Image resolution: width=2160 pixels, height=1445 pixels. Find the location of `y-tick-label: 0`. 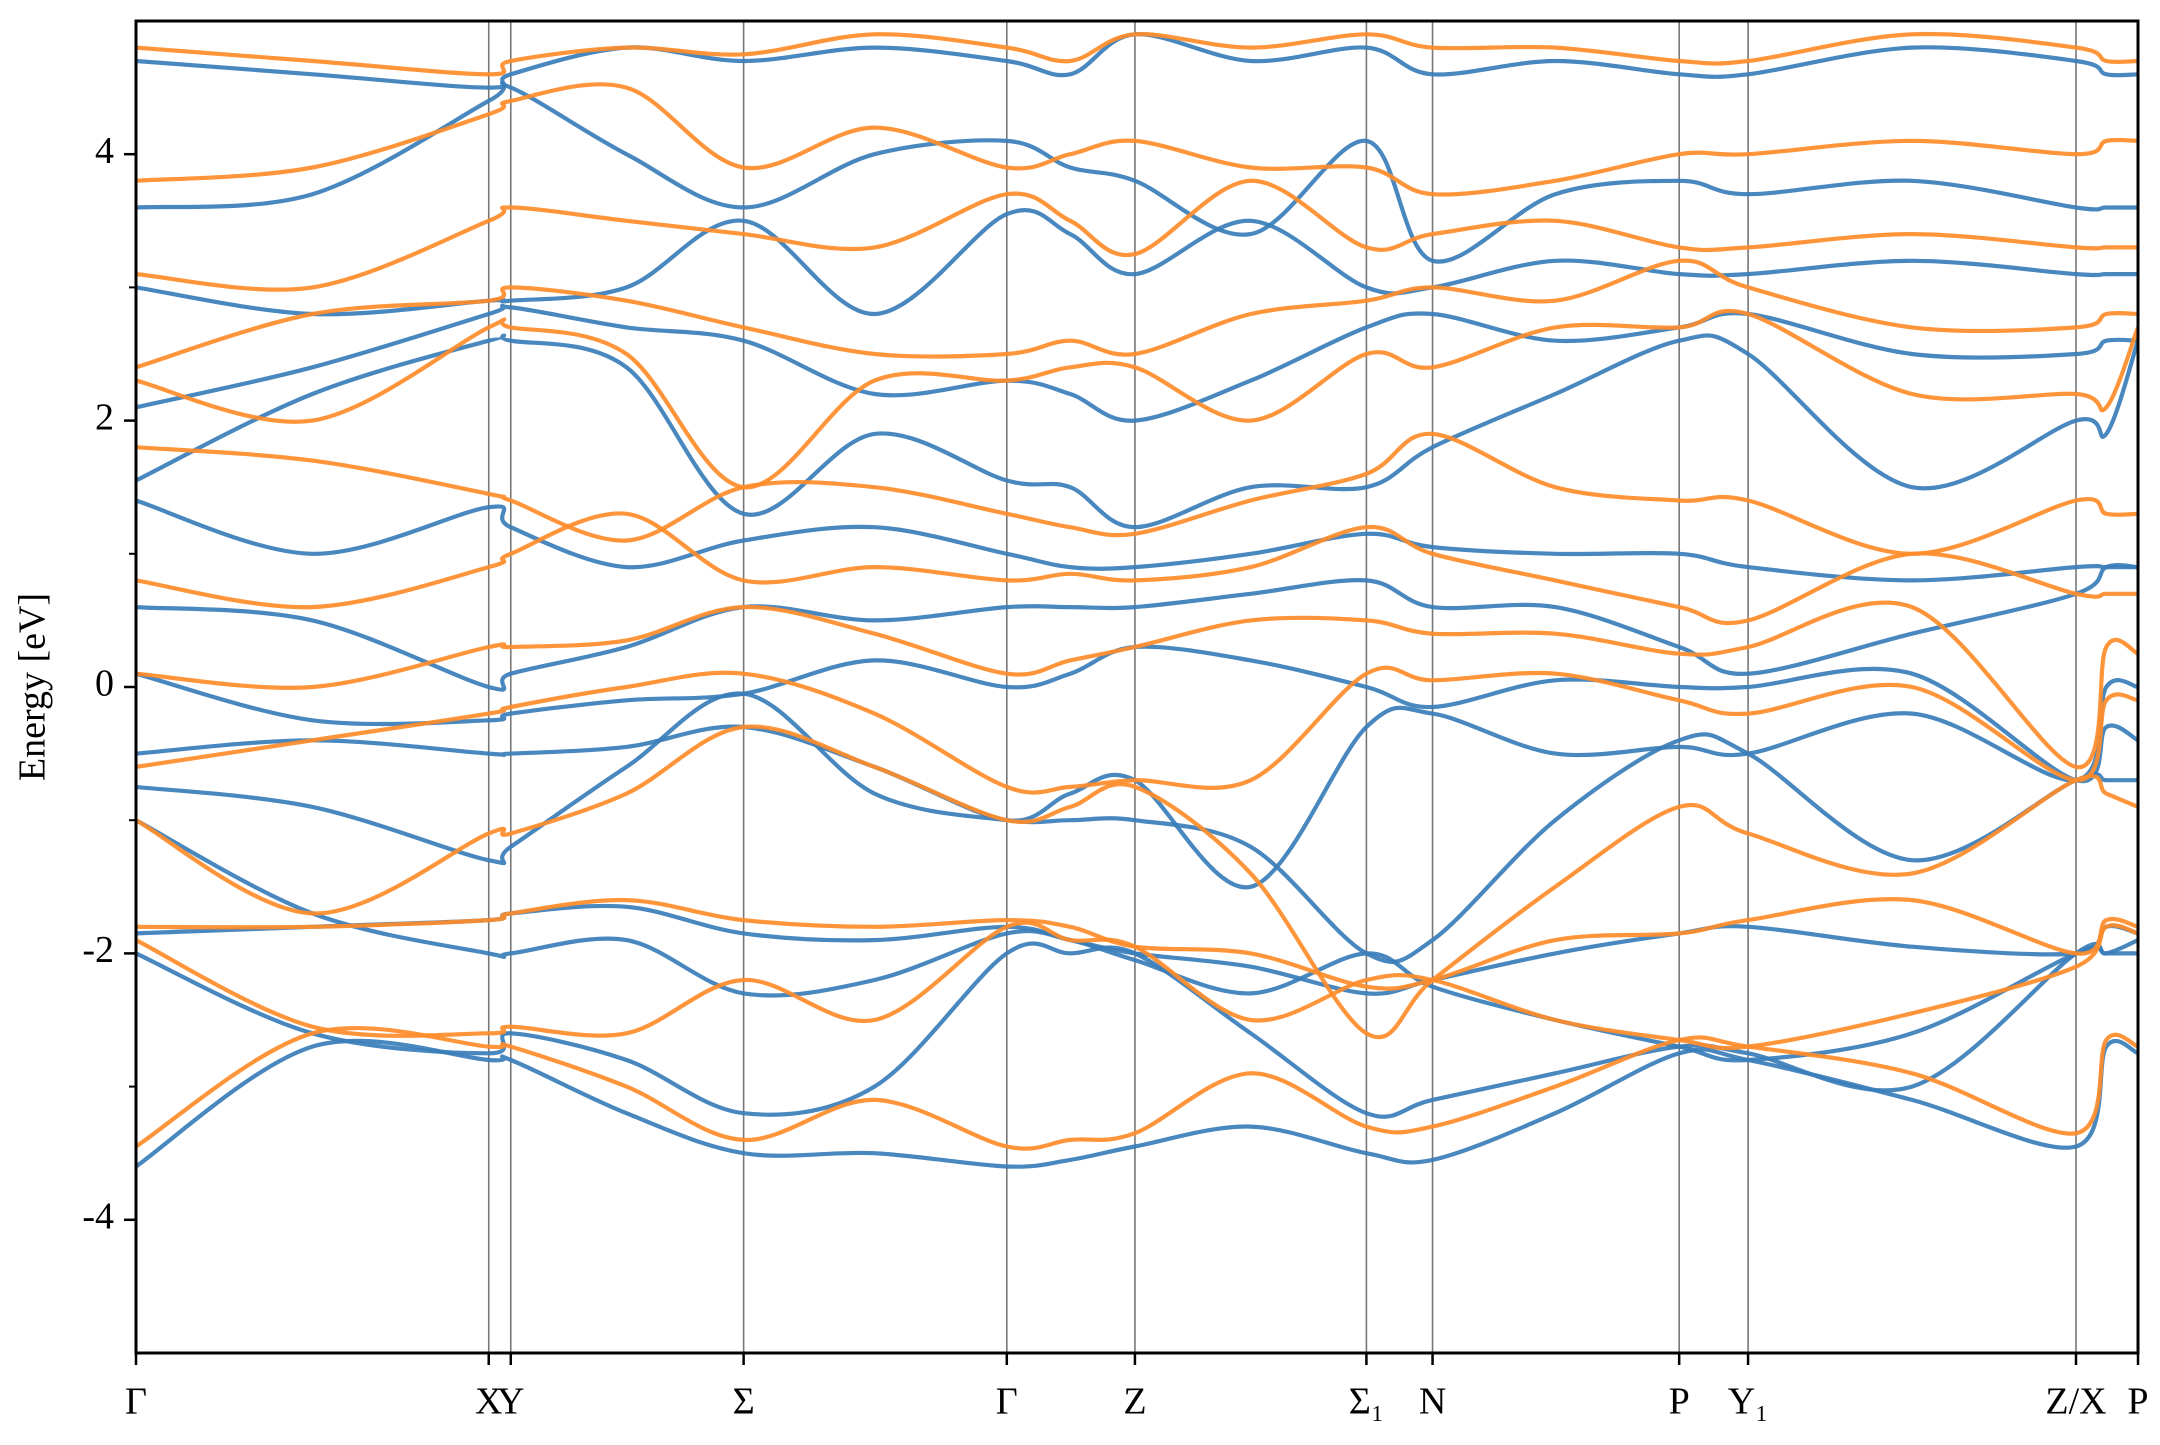

y-tick-label: 0 is located at coordinates (104, 684).